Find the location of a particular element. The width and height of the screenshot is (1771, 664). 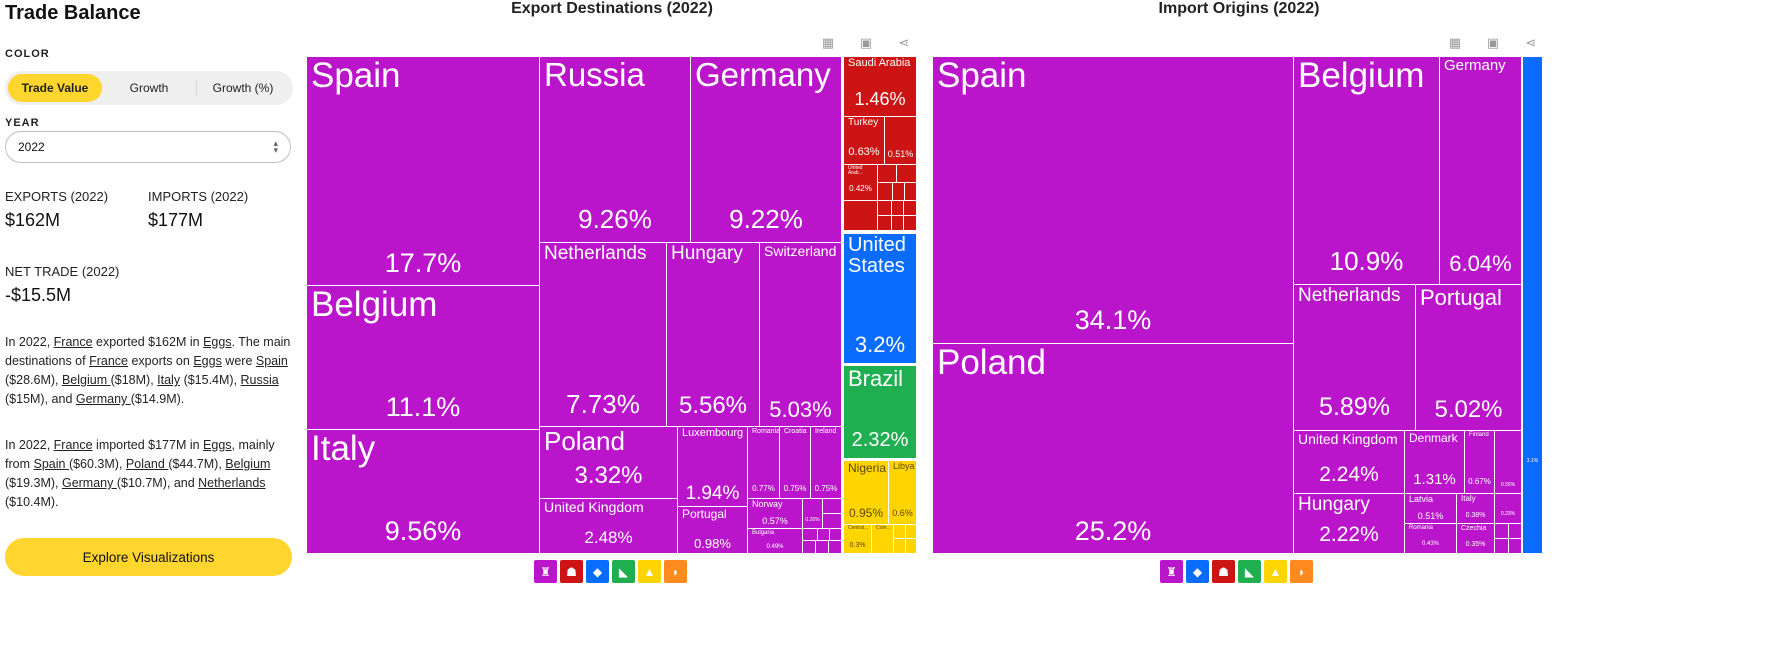

treemap-cell-minor: 0.26% is located at coordinates (813, 514).